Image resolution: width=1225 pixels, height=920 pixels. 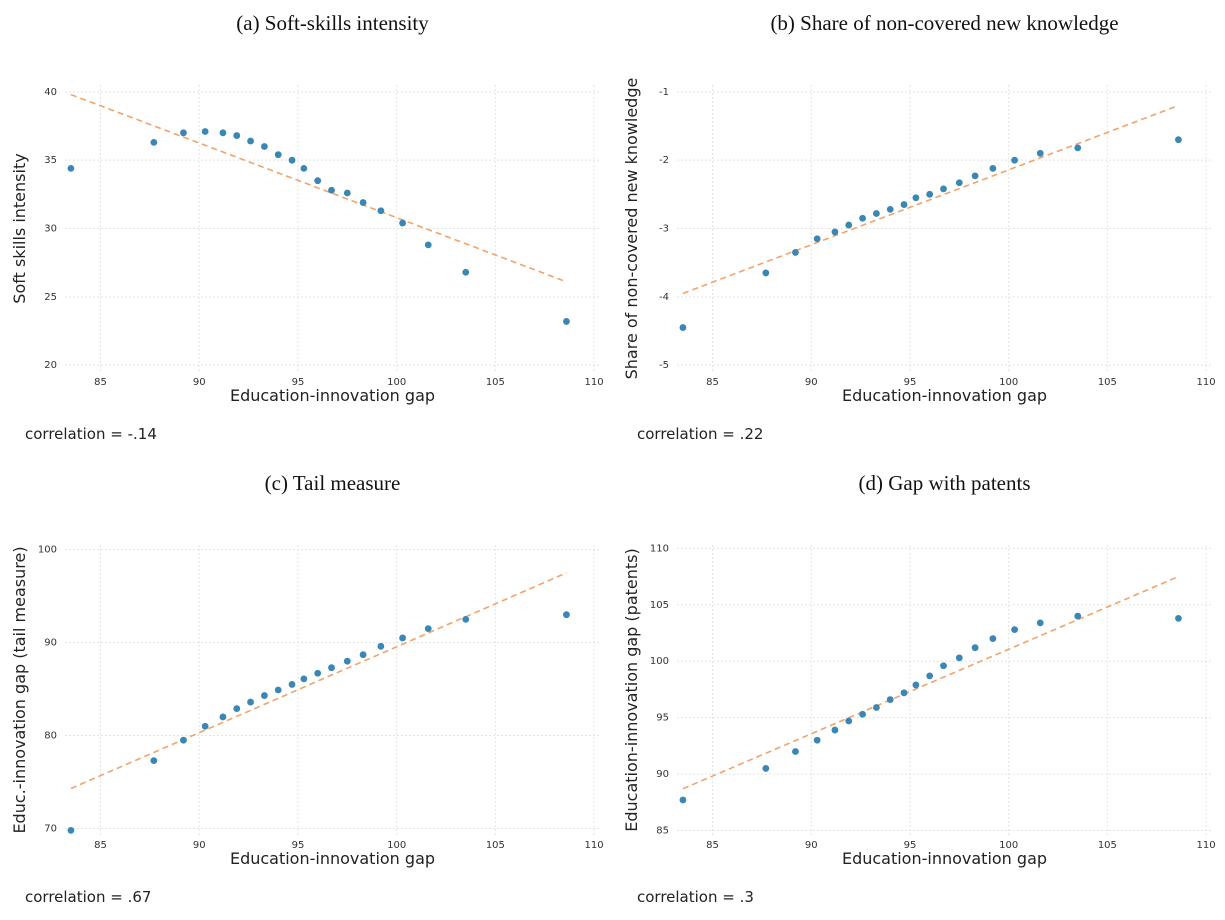 I want to click on x-tick-label: 110, so click(x=594, y=845).